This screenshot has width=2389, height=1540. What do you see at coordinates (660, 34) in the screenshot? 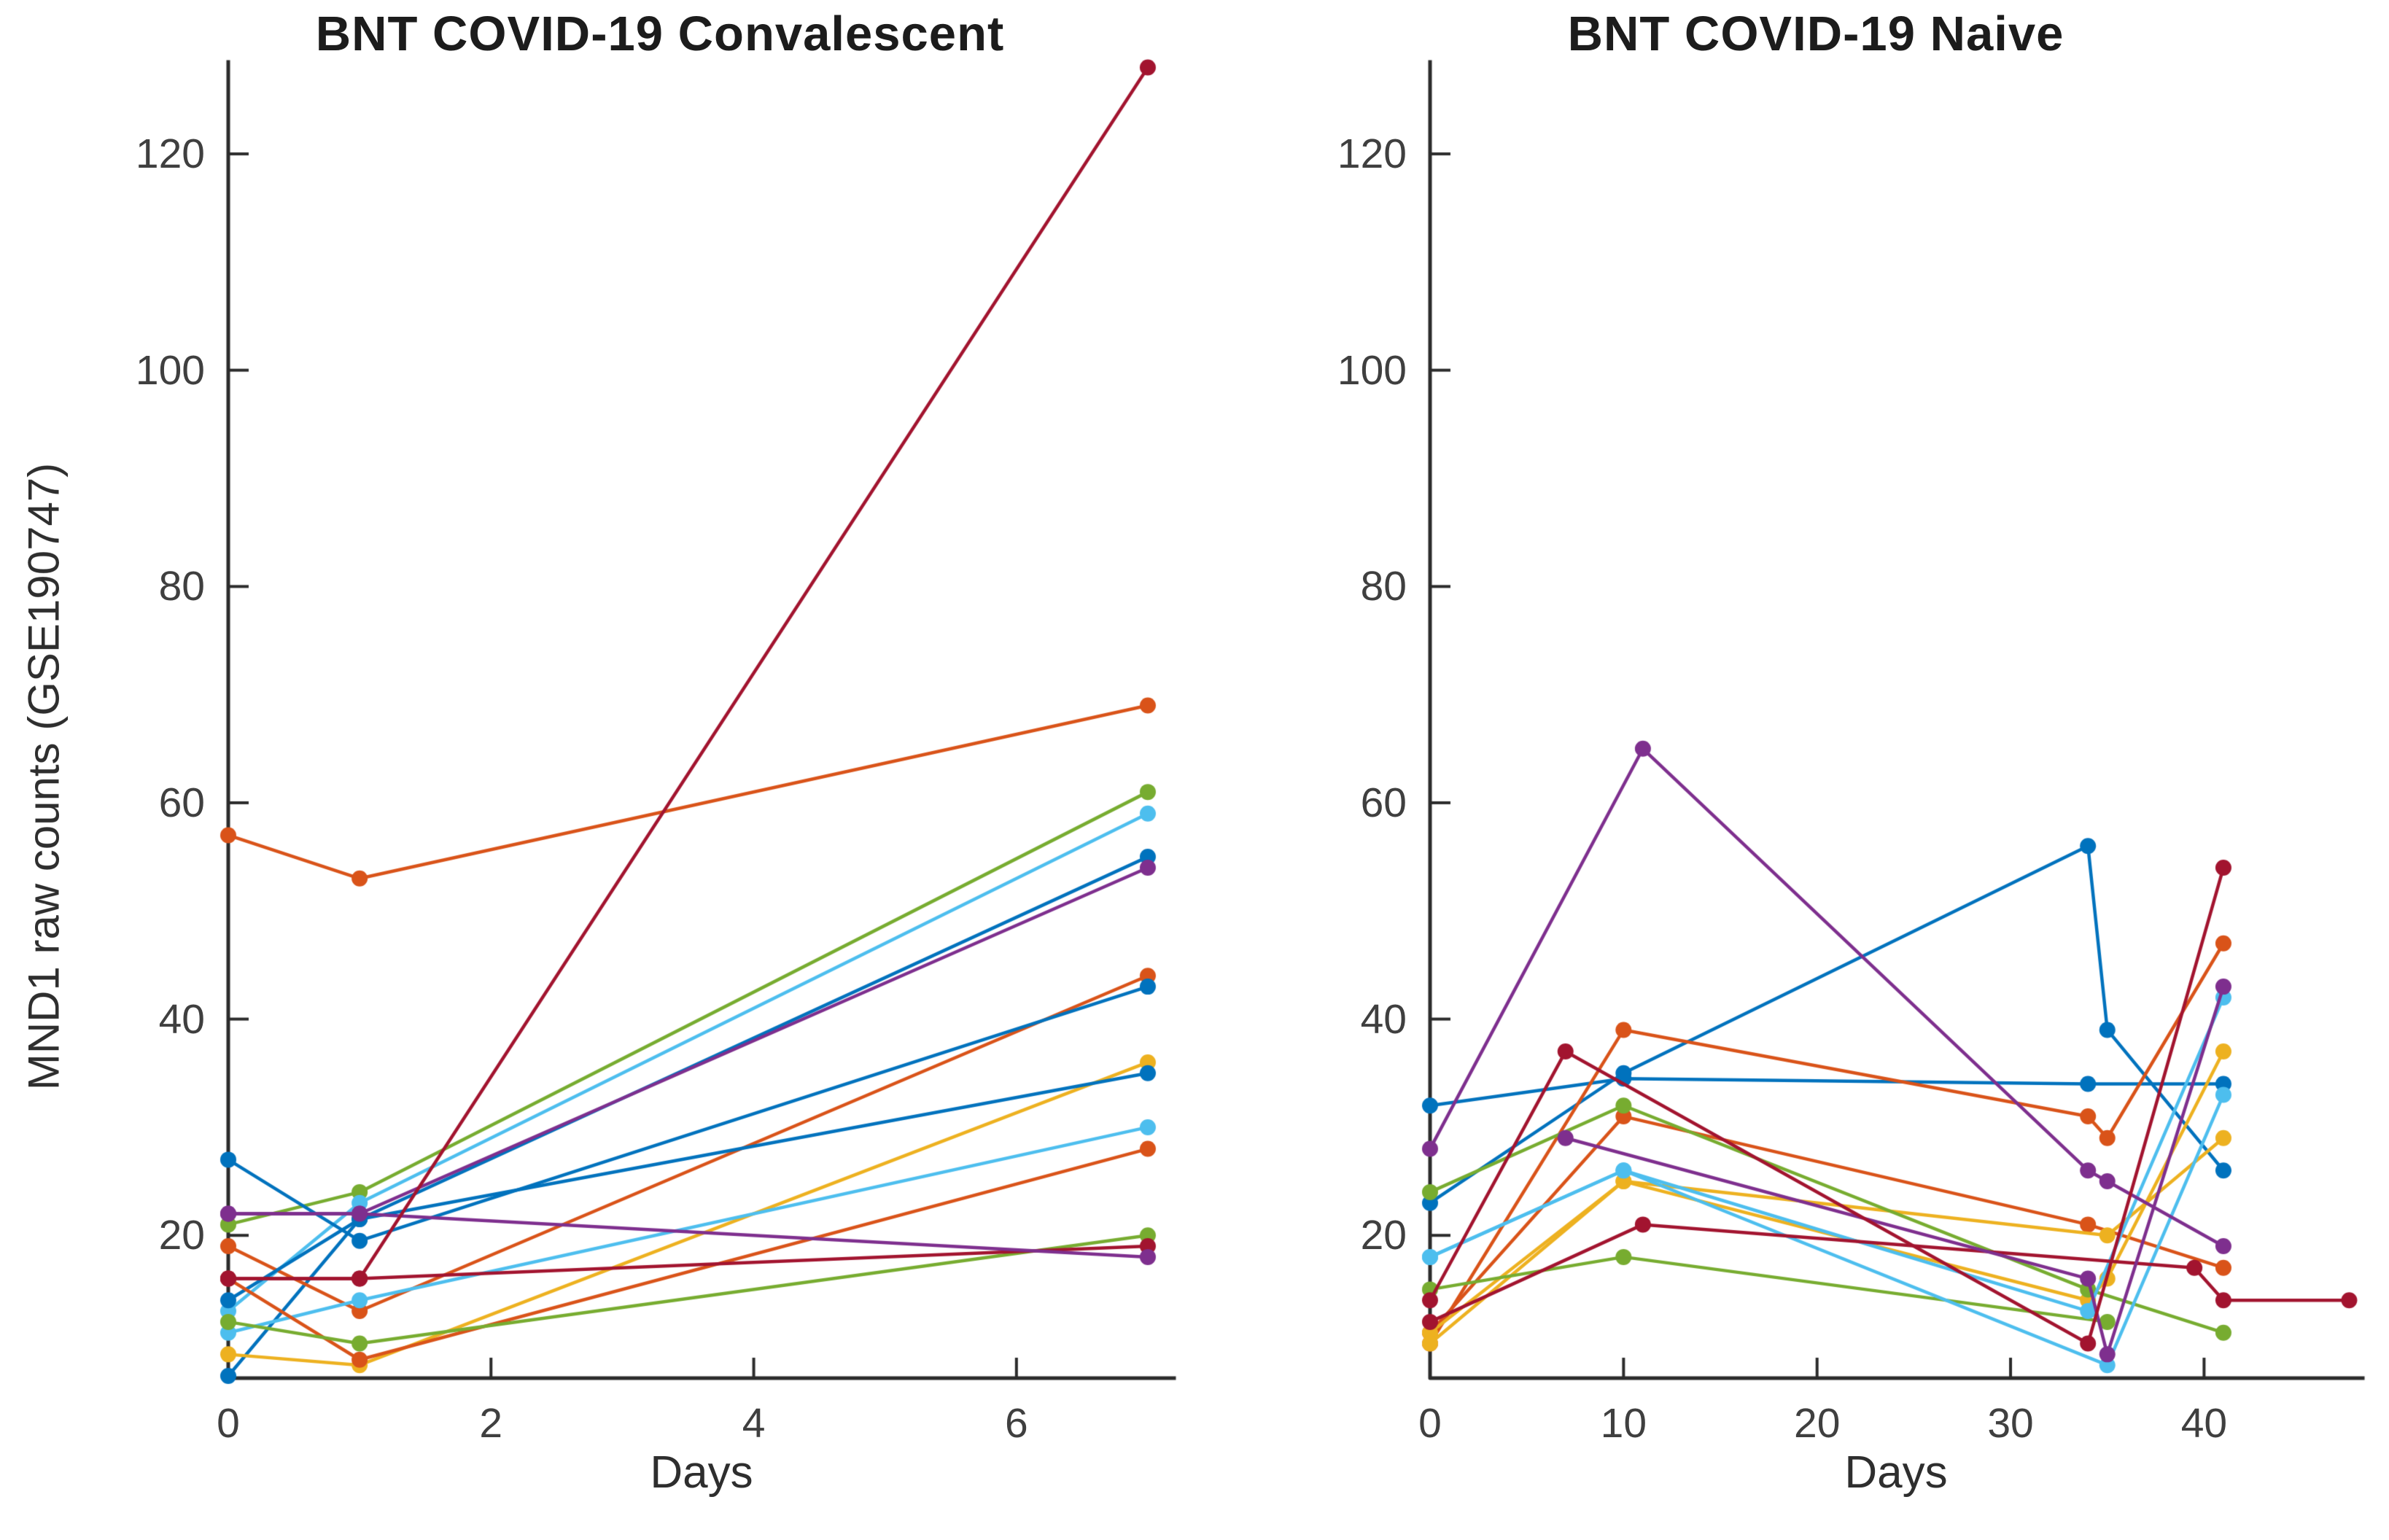
I see `left-plot-title: BNT COVID-19 Convalescent` at bounding box center [660, 34].